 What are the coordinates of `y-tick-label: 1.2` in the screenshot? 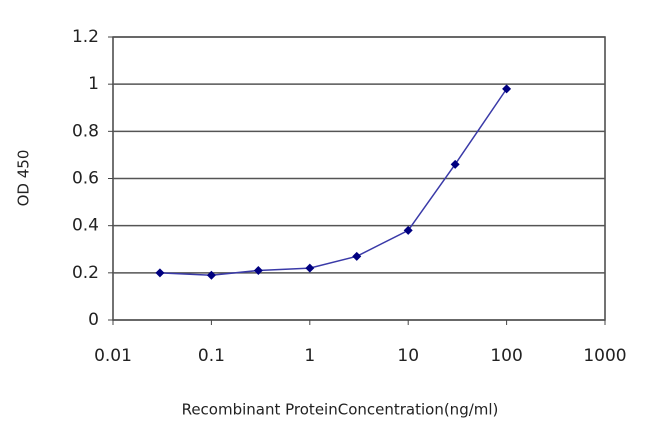 It's located at (85, 37).